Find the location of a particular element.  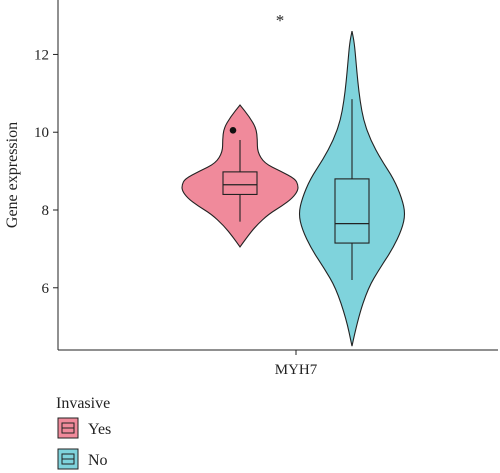

significance-annotation: * is located at coordinates (280, 20).